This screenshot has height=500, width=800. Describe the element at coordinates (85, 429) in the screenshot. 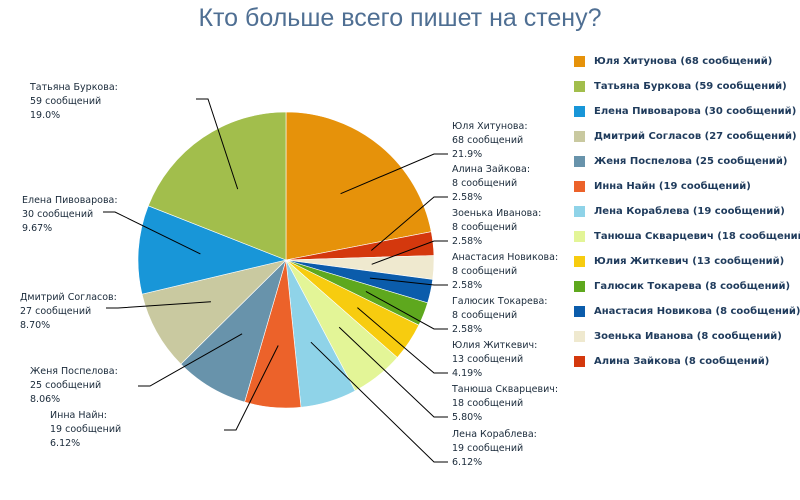

I see `slice-label-инна-найн: Инна Найн: 19 сообщений 6.12%` at that location.